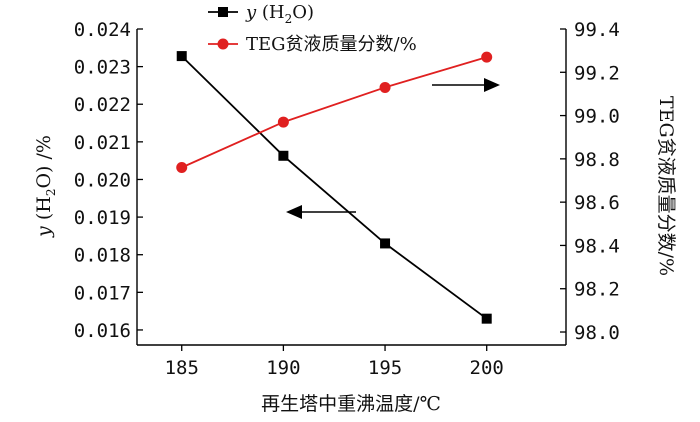 Image resolution: width=700 pixels, height=422 pixels. Describe the element at coordinates (666, 186) in the screenshot. I see `right-y-axis-title: TEG贫液质量分数/%` at that location.